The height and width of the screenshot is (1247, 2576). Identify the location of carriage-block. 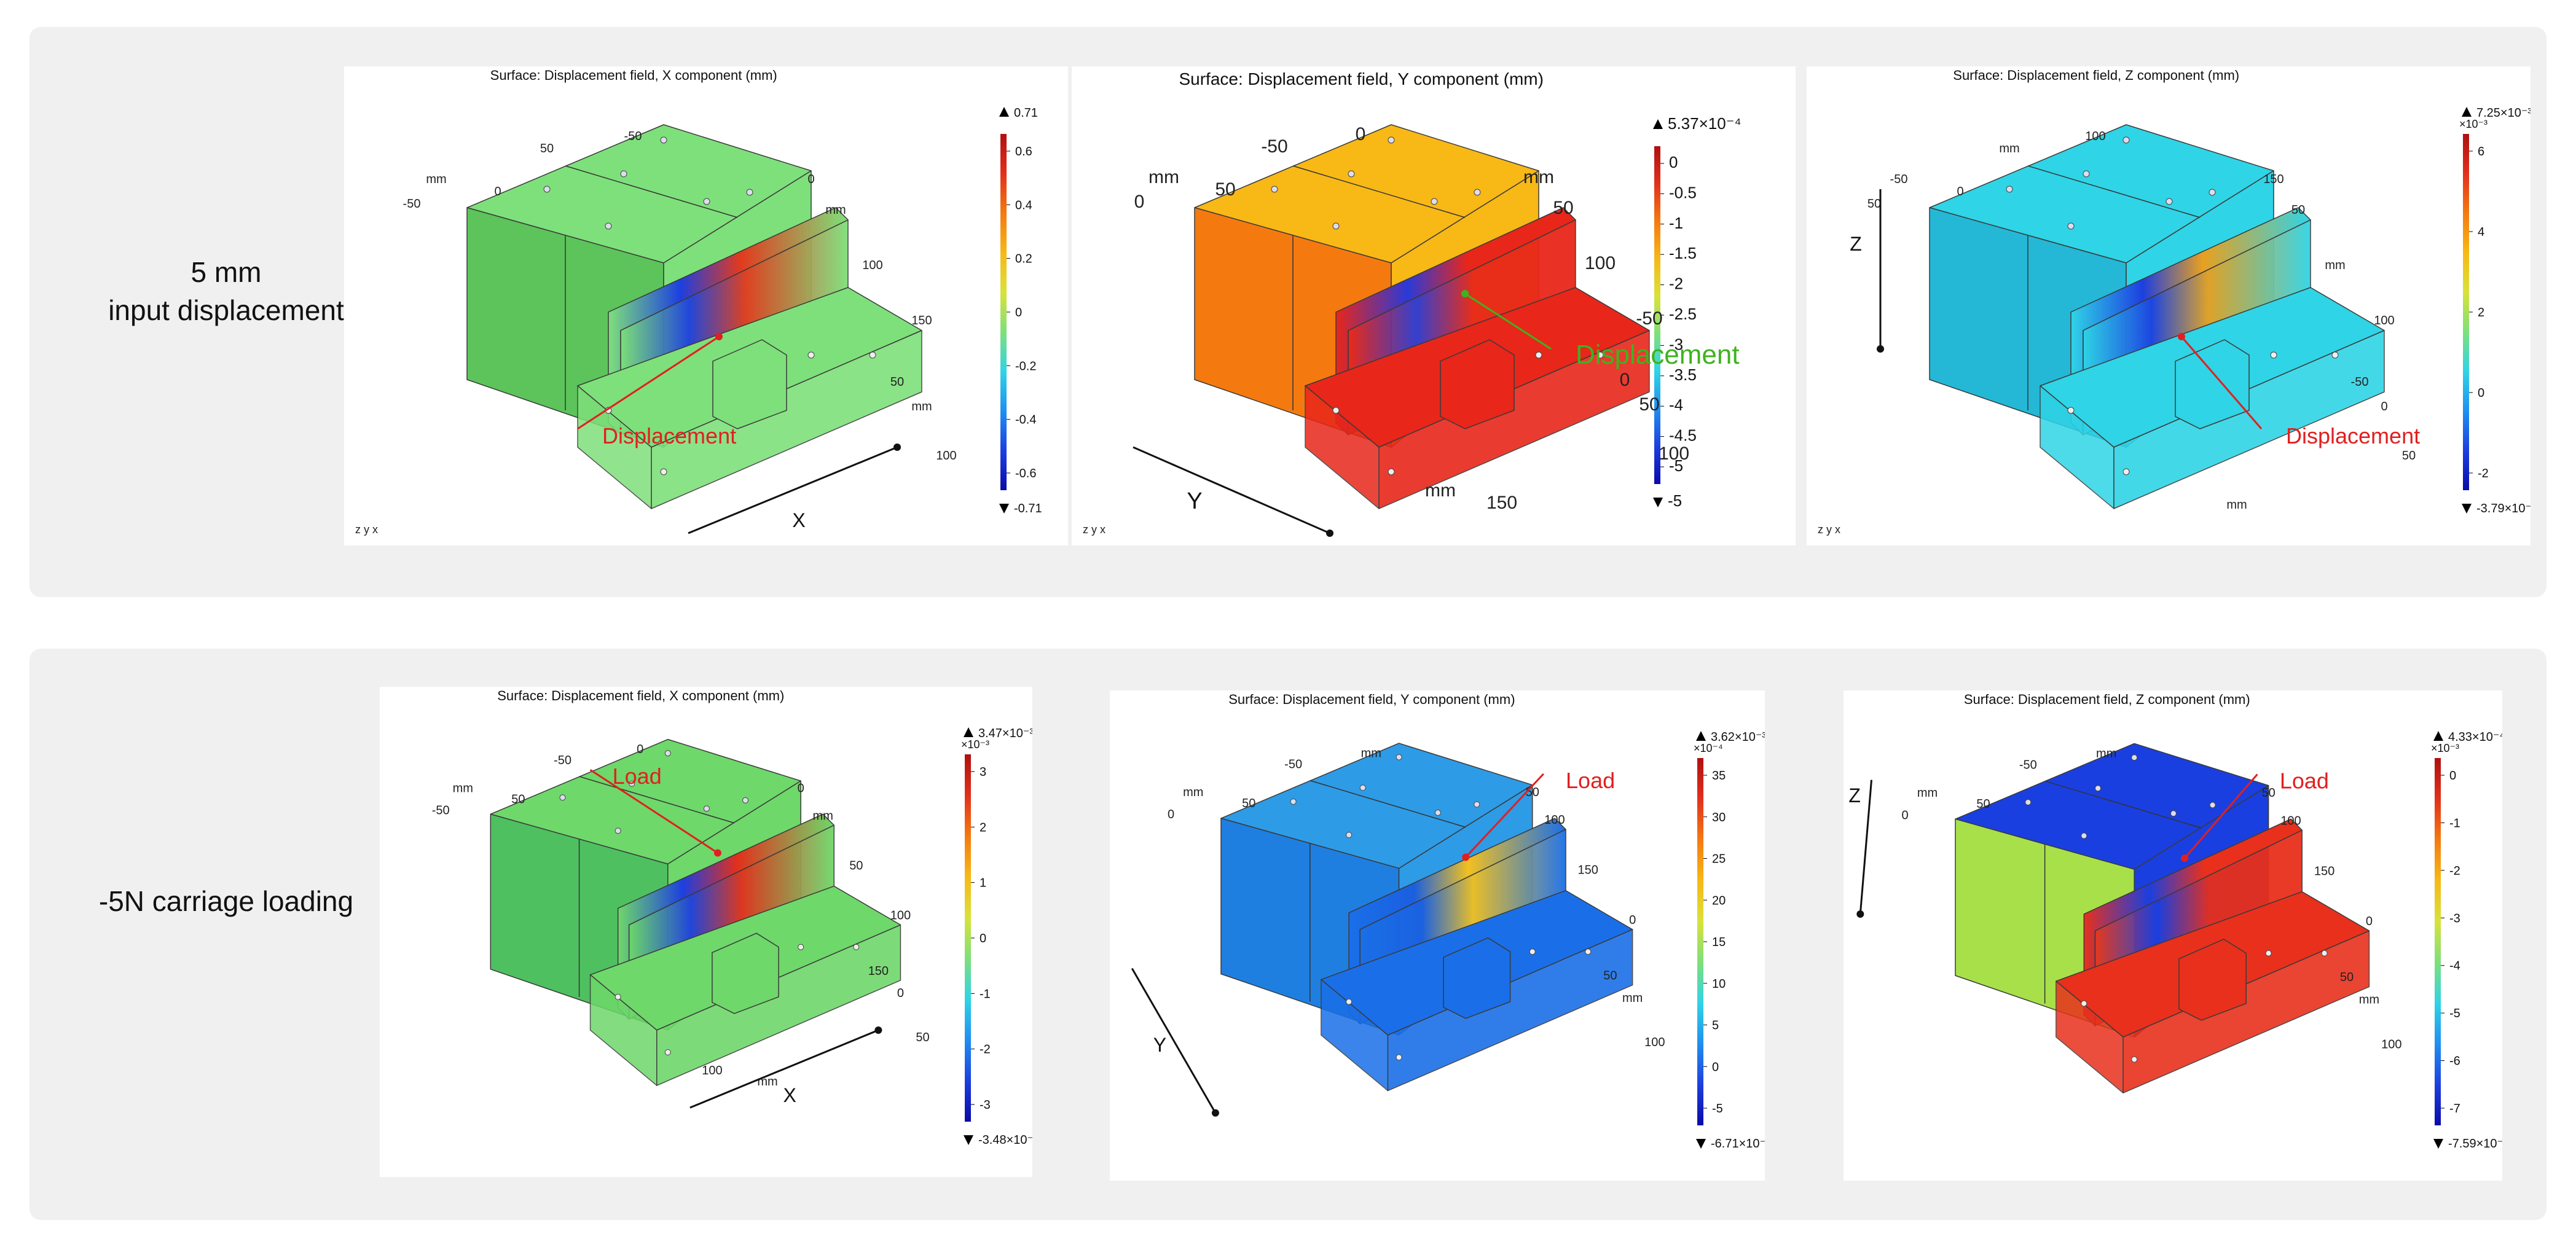
(1477, 384).